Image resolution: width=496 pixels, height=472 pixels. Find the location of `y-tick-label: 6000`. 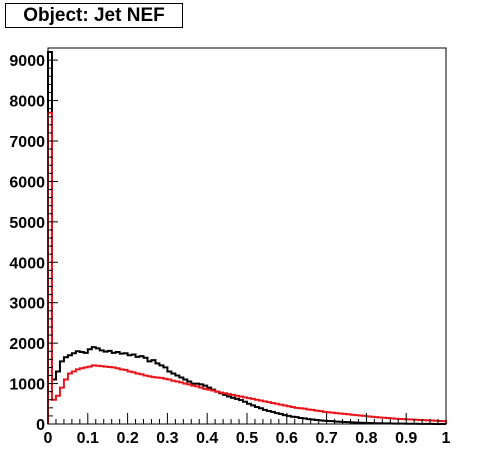

y-tick-label: 6000 is located at coordinates (27, 182).